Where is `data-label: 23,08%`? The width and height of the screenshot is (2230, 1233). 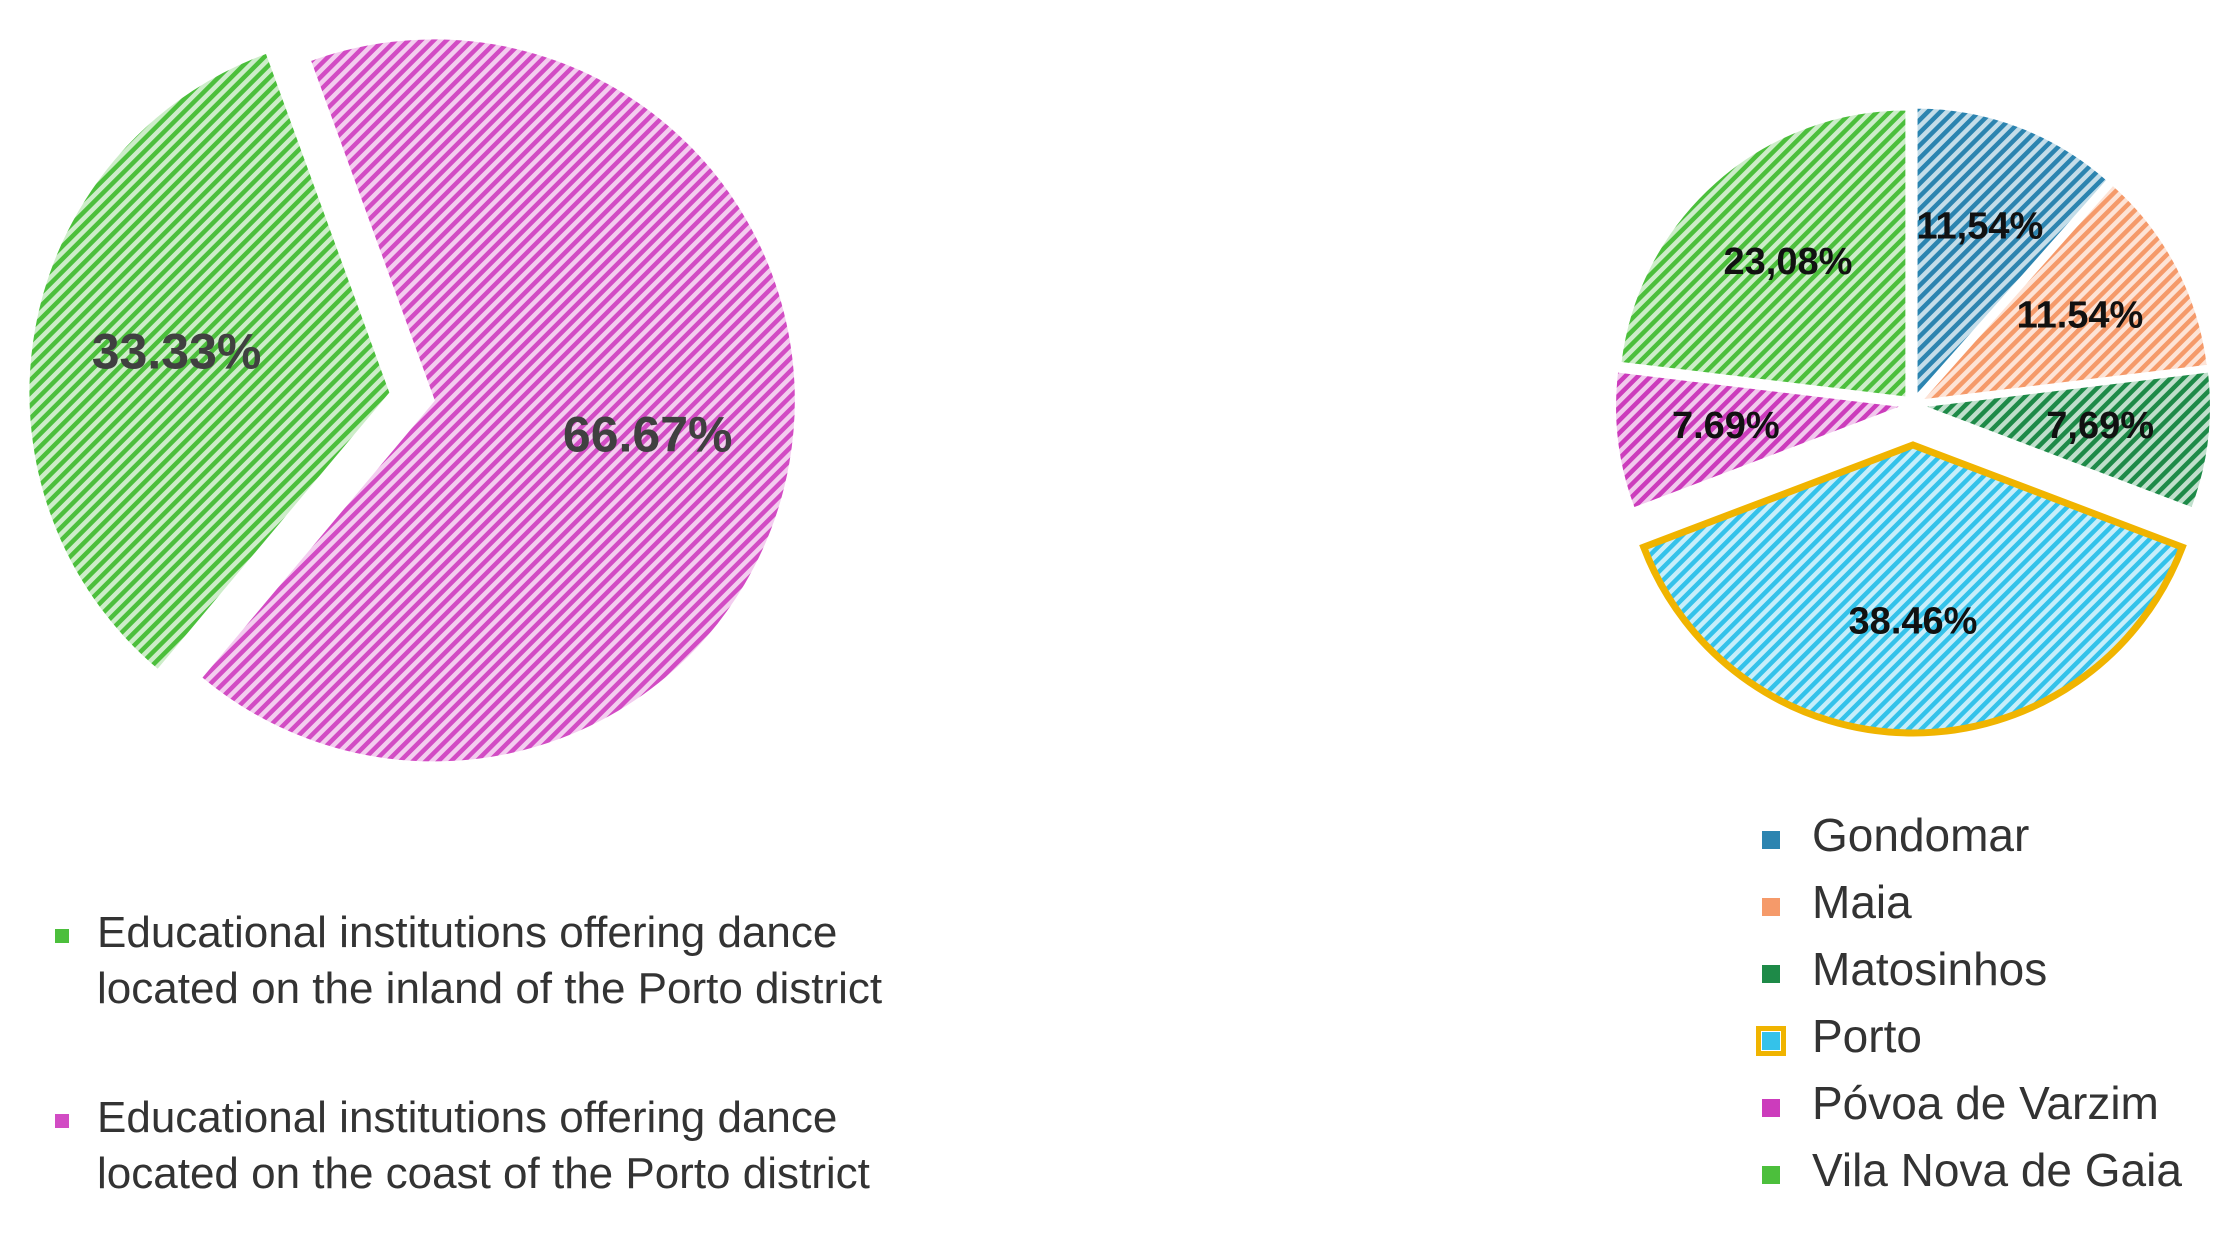 data-label: 23,08% is located at coordinates (1788, 262).